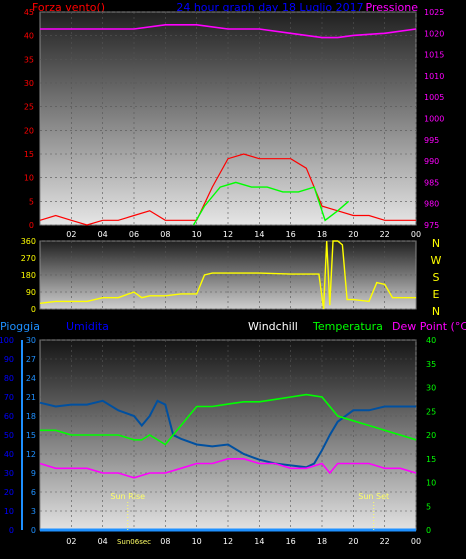 The height and width of the screenshot is (559, 466). Describe the element at coordinates (31, 397) in the screenshot. I see `rain-tick-label: 21` at that location.